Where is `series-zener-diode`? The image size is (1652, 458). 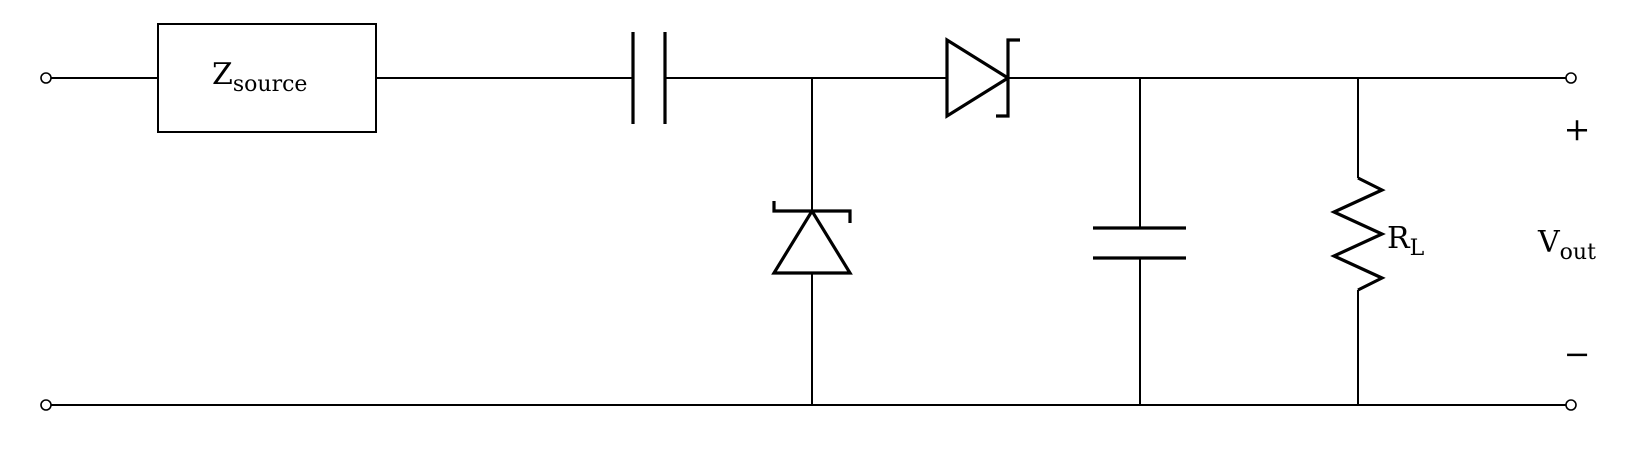
series-zener-diode is located at coordinates (982, 78).